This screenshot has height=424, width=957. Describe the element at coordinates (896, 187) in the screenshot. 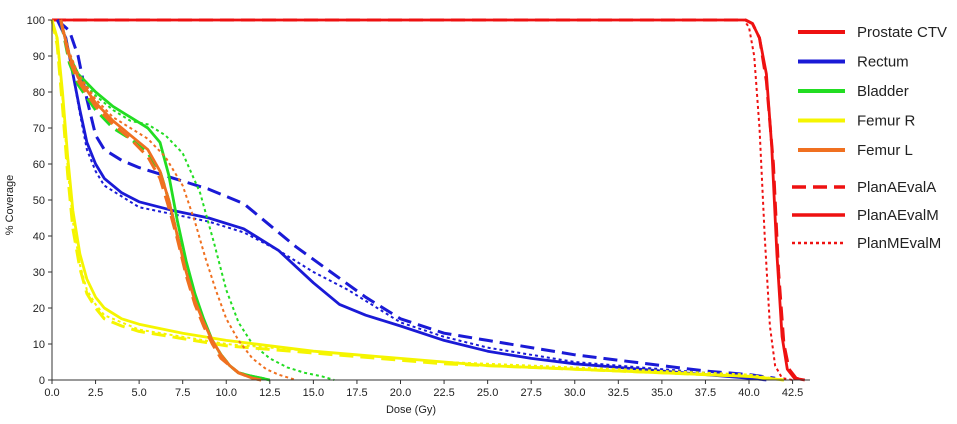

I see `legend-label: PlanAEvalA` at that location.